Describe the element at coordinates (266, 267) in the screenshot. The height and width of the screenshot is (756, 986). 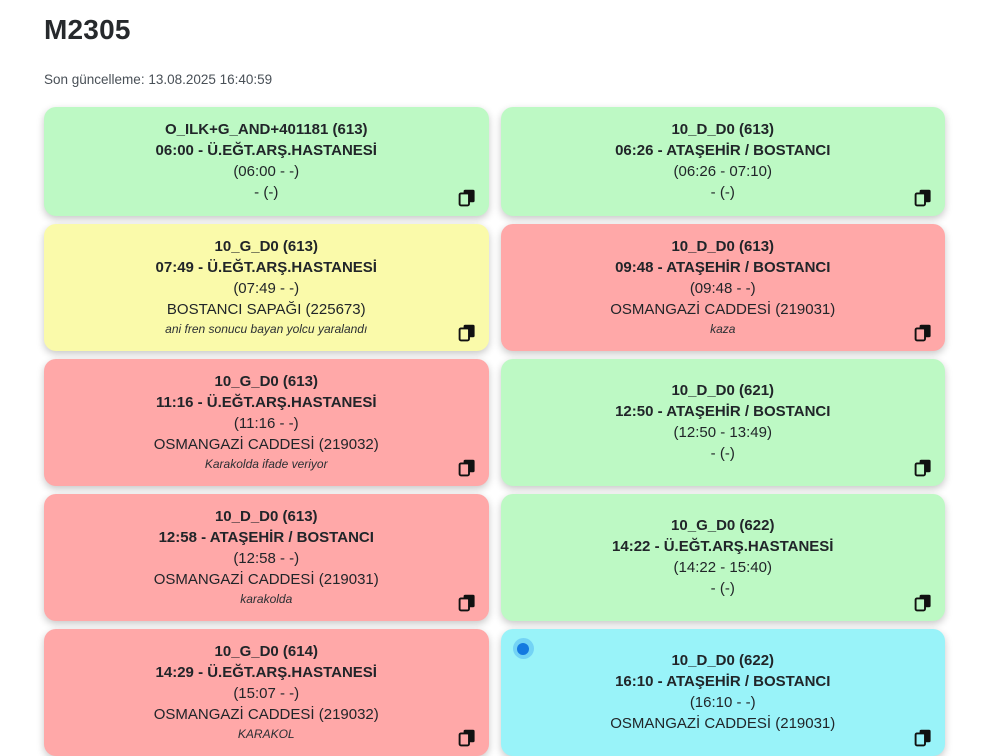
I see `trip-route: 07:49 - Ü.EĞT.ARŞ.HASTANESİ` at that location.